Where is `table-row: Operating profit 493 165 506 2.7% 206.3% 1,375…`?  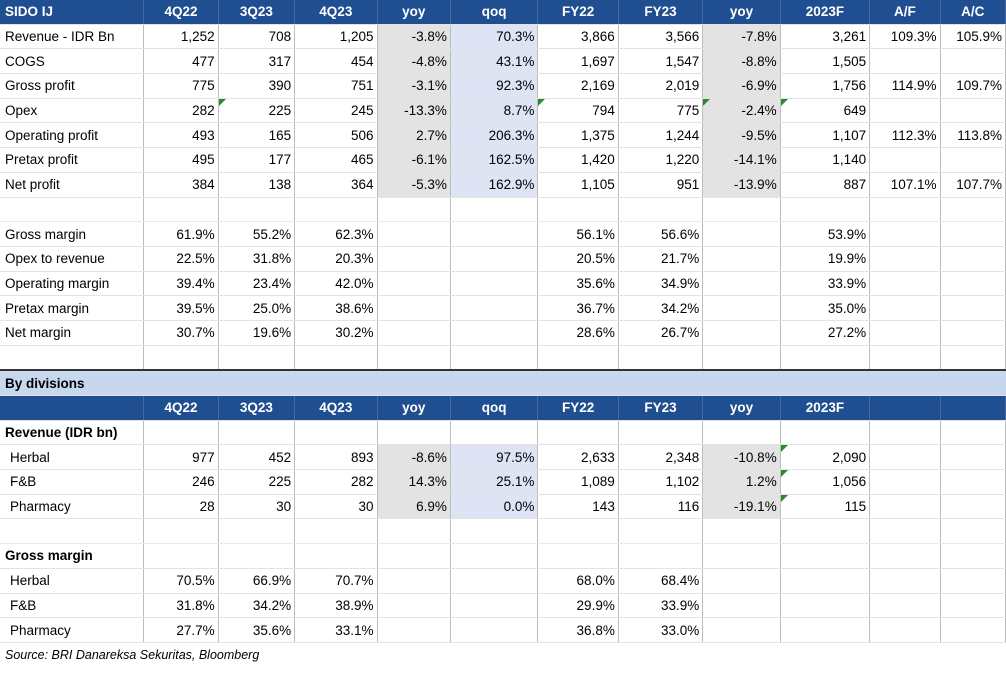
table-row: Operating profit 493 165 506 2.7% 206.3% 1,375… is located at coordinates (503, 135).